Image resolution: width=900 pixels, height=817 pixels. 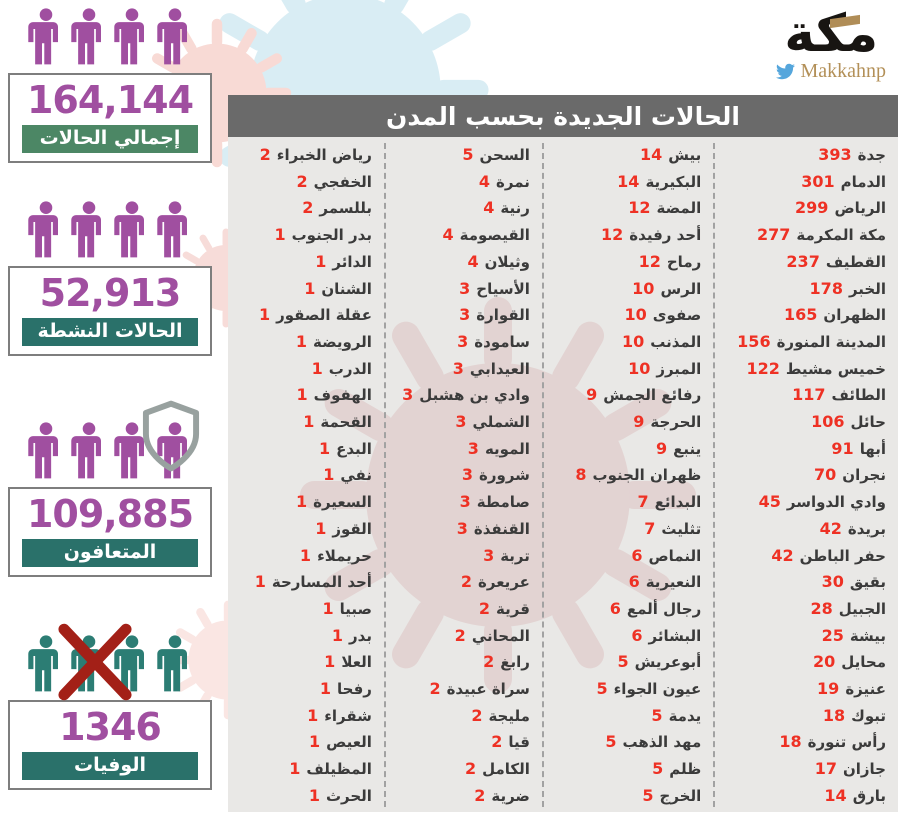 I want to click on city-row: النعيرية 6, so click(x=625, y=582).